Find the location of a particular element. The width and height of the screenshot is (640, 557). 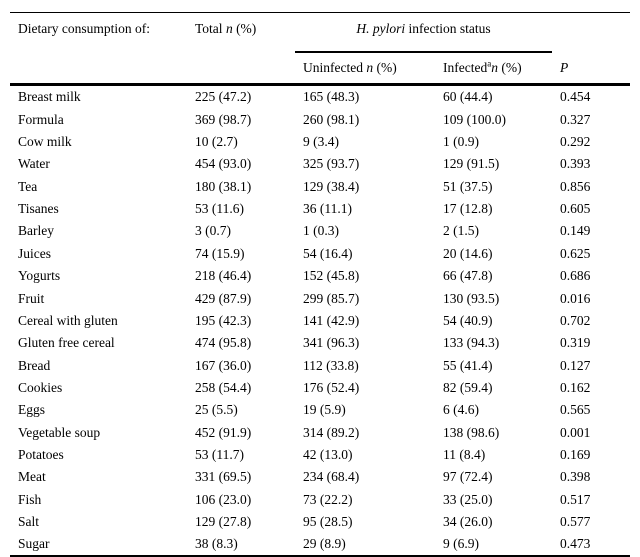

uninfected-value: 112 (33.8) is located at coordinates (331, 365).